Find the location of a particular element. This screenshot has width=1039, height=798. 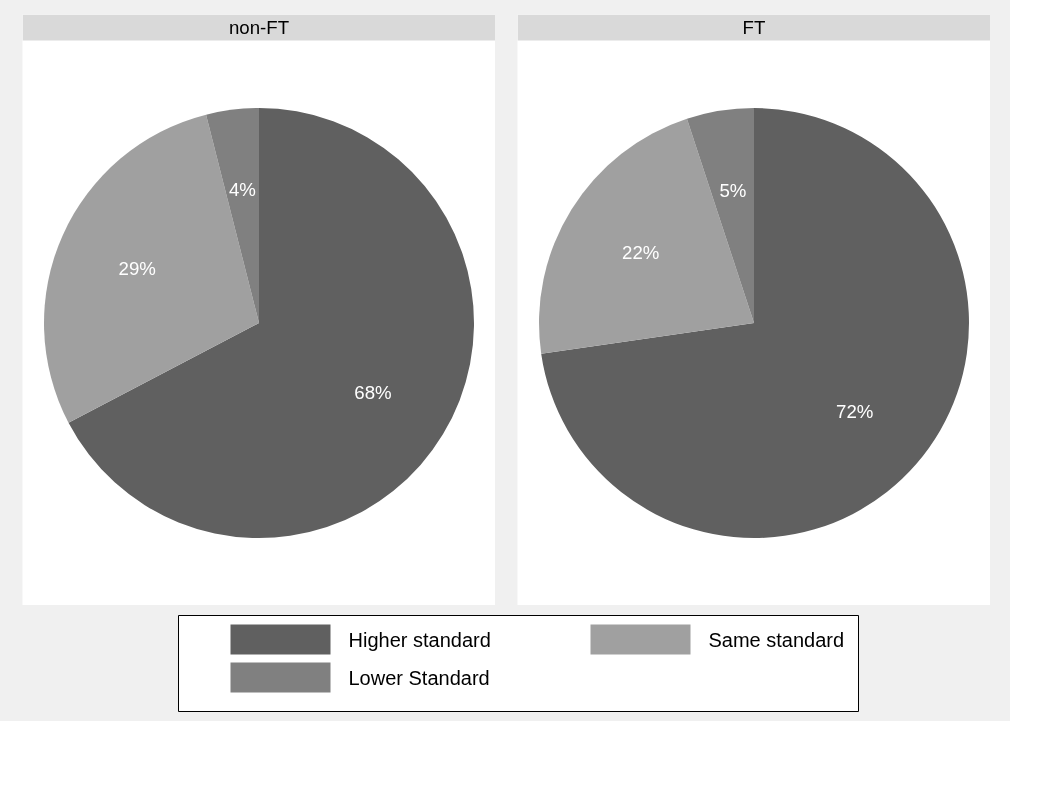

data-label: 68% is located at coordinates (373, 393).